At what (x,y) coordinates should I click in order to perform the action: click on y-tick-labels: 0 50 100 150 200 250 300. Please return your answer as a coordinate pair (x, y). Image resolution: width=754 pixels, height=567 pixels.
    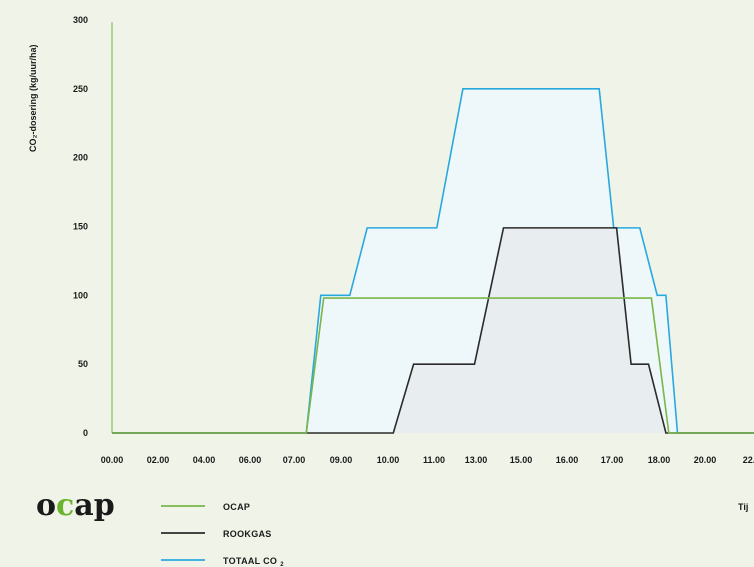
    Looking at the image, I should click on (80, 226).